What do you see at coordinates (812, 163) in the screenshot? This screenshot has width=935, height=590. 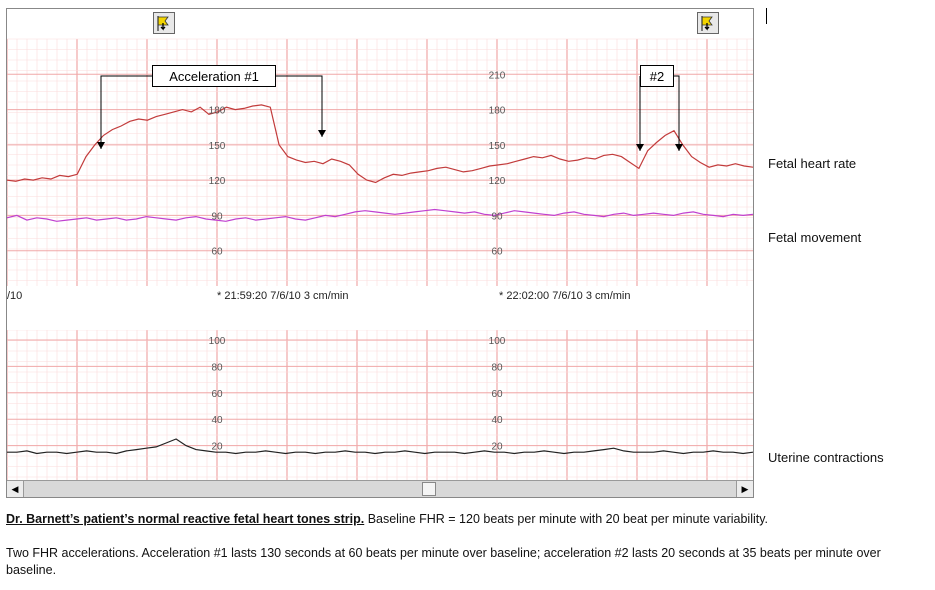 I see `label-fetal-heart-rate: Fetal heart rate` at bounding box center [812, 163].